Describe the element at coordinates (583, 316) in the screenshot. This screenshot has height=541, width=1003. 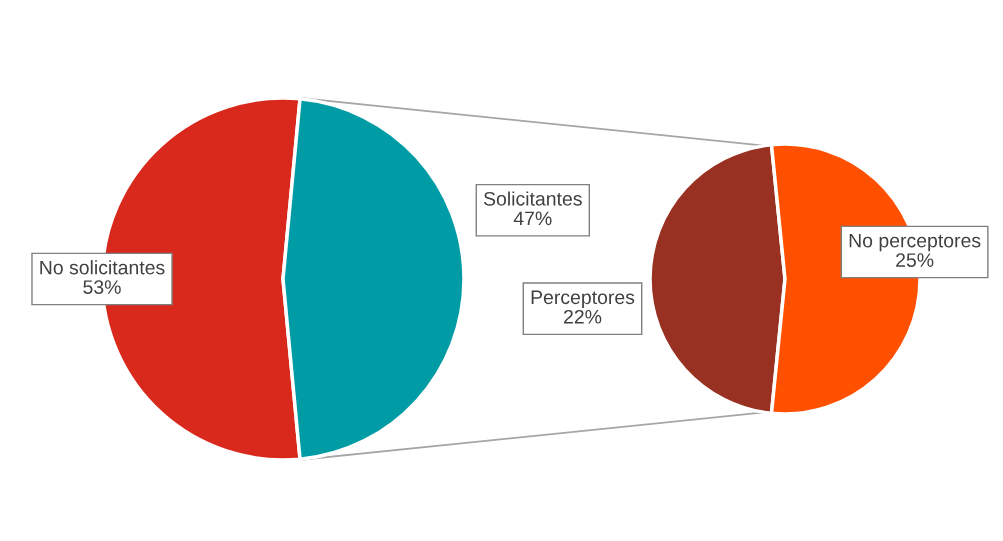
I see `data-label: 22%` at that location.